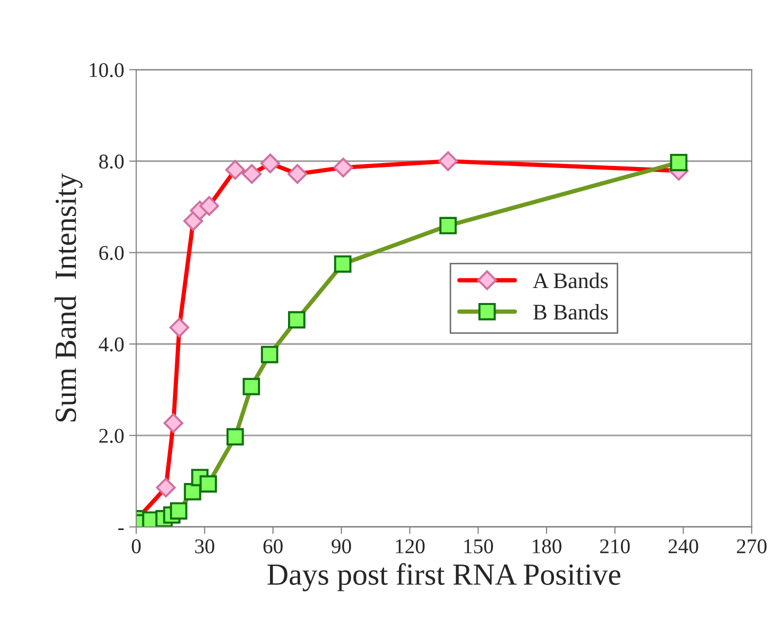 The image size is (783, 628). I want to click on x-tick-label: 180, so click(547, 546).